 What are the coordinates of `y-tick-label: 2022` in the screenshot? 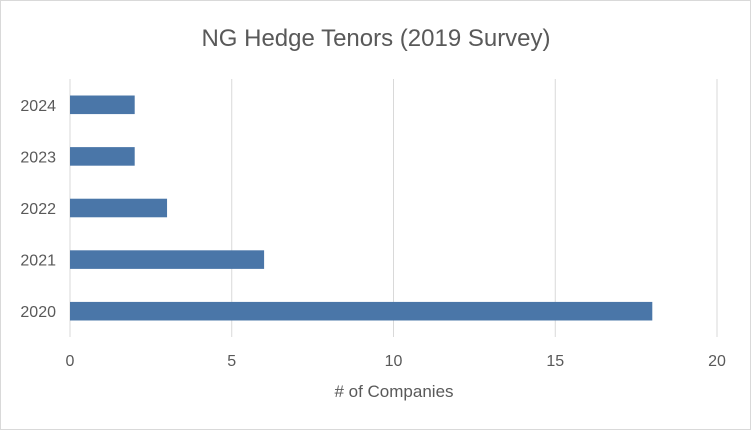 It's located at (38, 209).